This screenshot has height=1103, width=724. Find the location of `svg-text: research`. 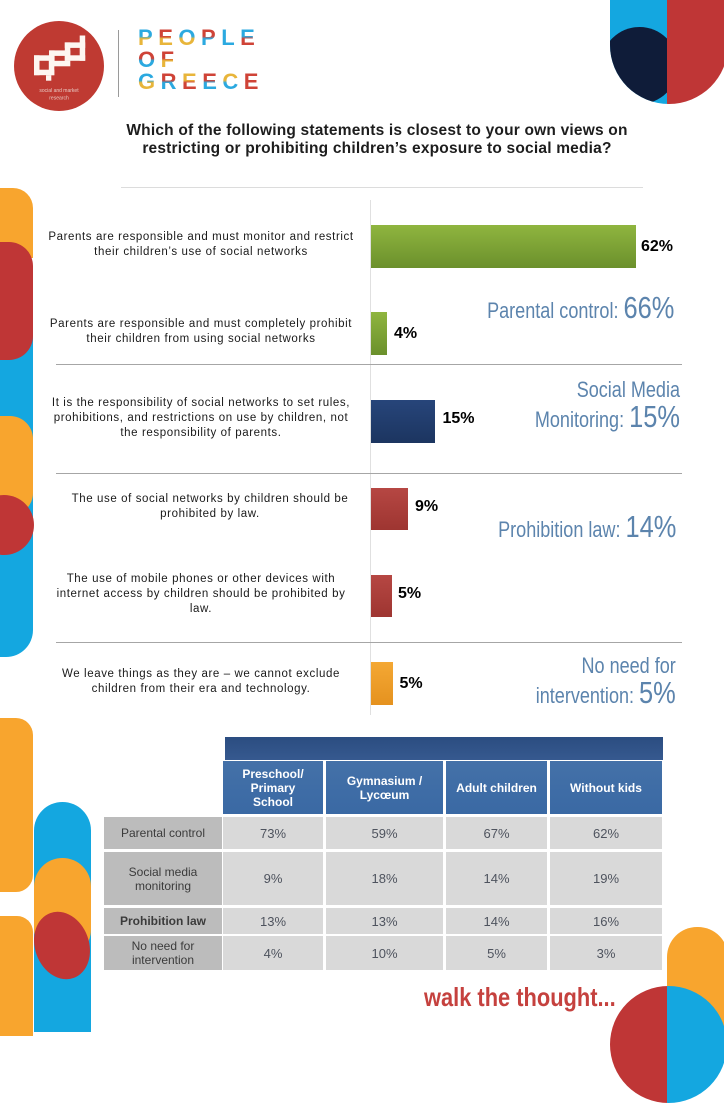

svg-text: research is located at coordinates (59, 99).